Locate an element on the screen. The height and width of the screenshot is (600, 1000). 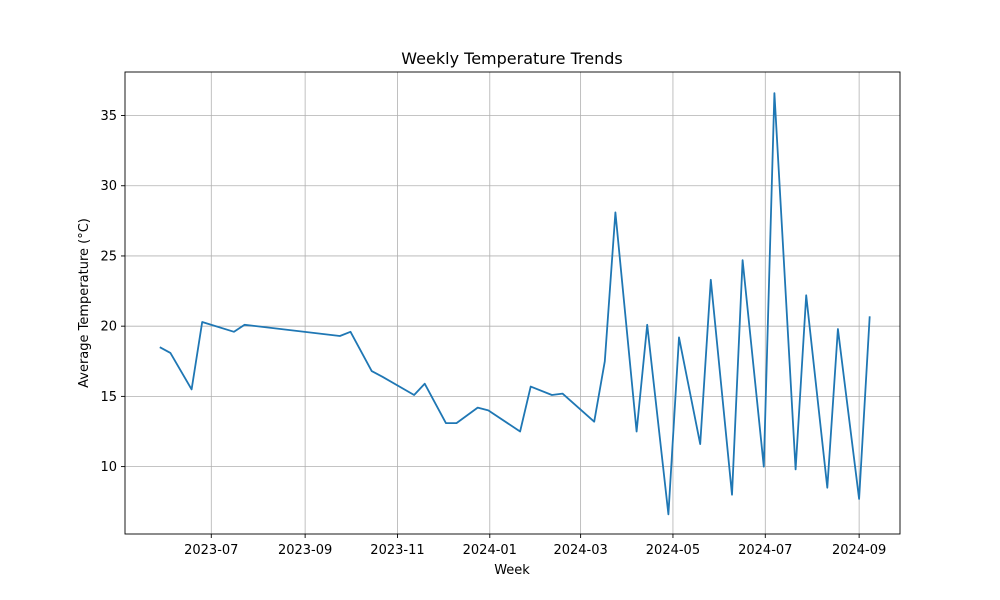
x-tick-label: 2023-09 is located at coordinates (305, 550).